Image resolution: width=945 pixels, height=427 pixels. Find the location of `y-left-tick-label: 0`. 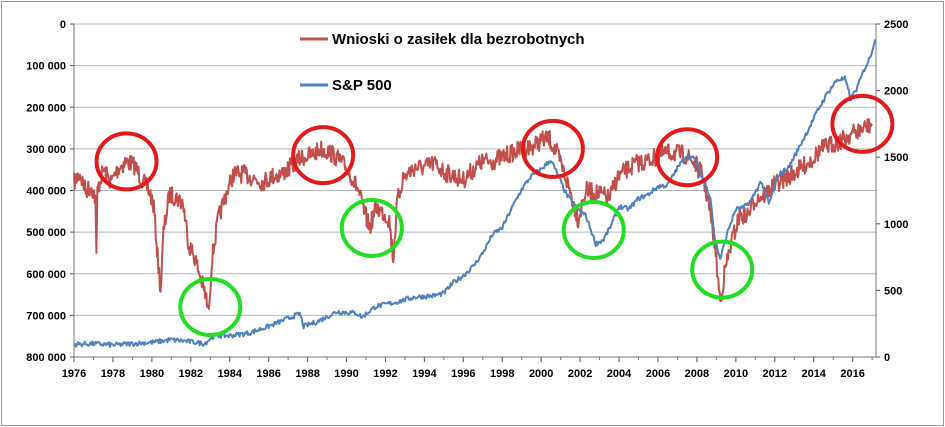

y-left-tick-label: 0 is located at coordinates (63, 25).